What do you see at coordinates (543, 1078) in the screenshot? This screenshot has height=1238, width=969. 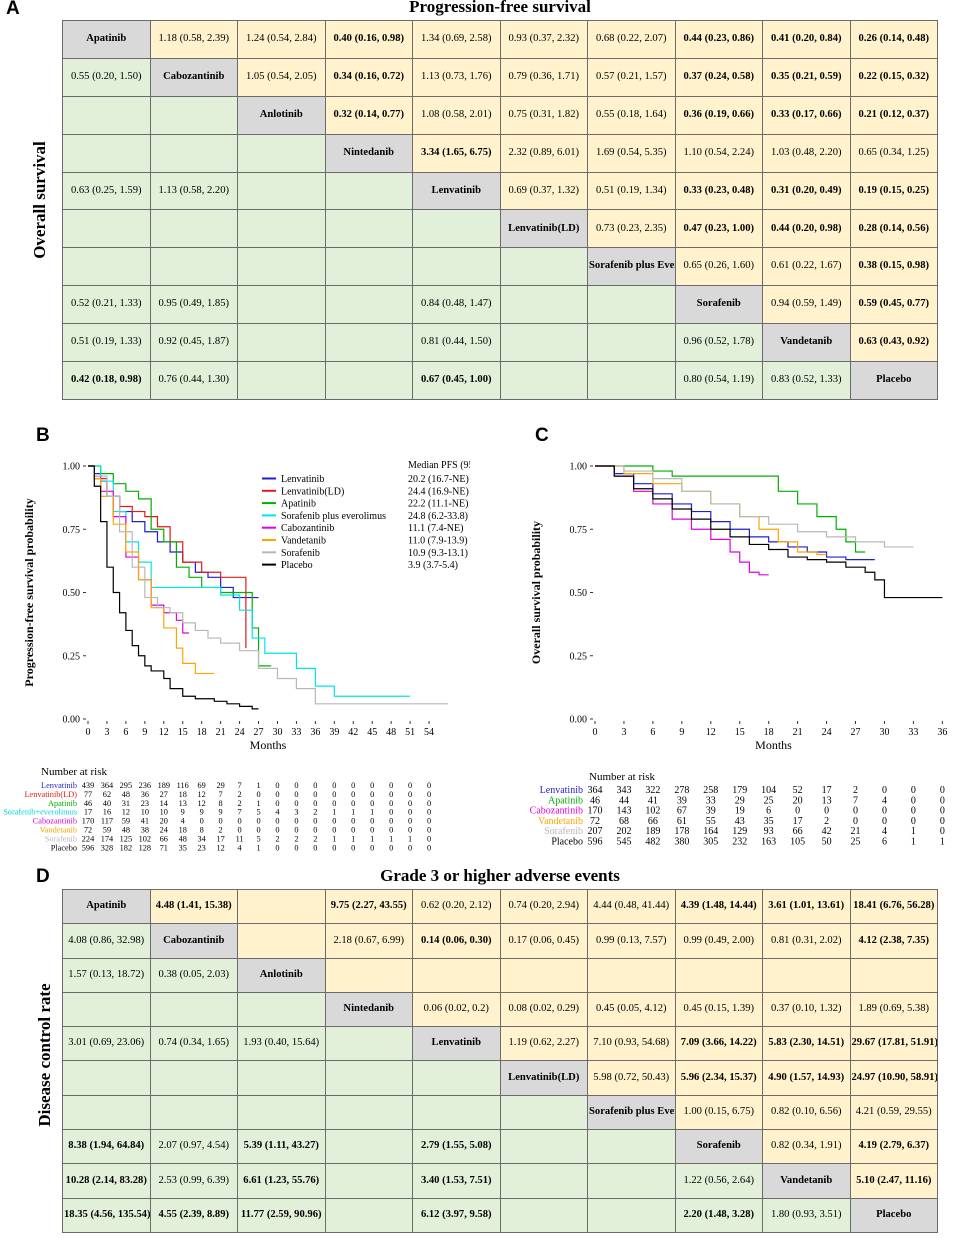 I see `treatment-label-cell: Lenvatinib(LD)` at bounding box center [543, 1078].